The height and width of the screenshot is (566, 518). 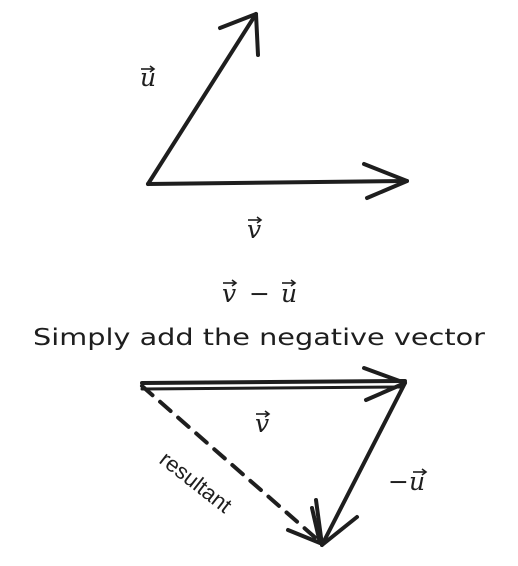 I want to click on label-u-text: u, so click(x=148, y=77).